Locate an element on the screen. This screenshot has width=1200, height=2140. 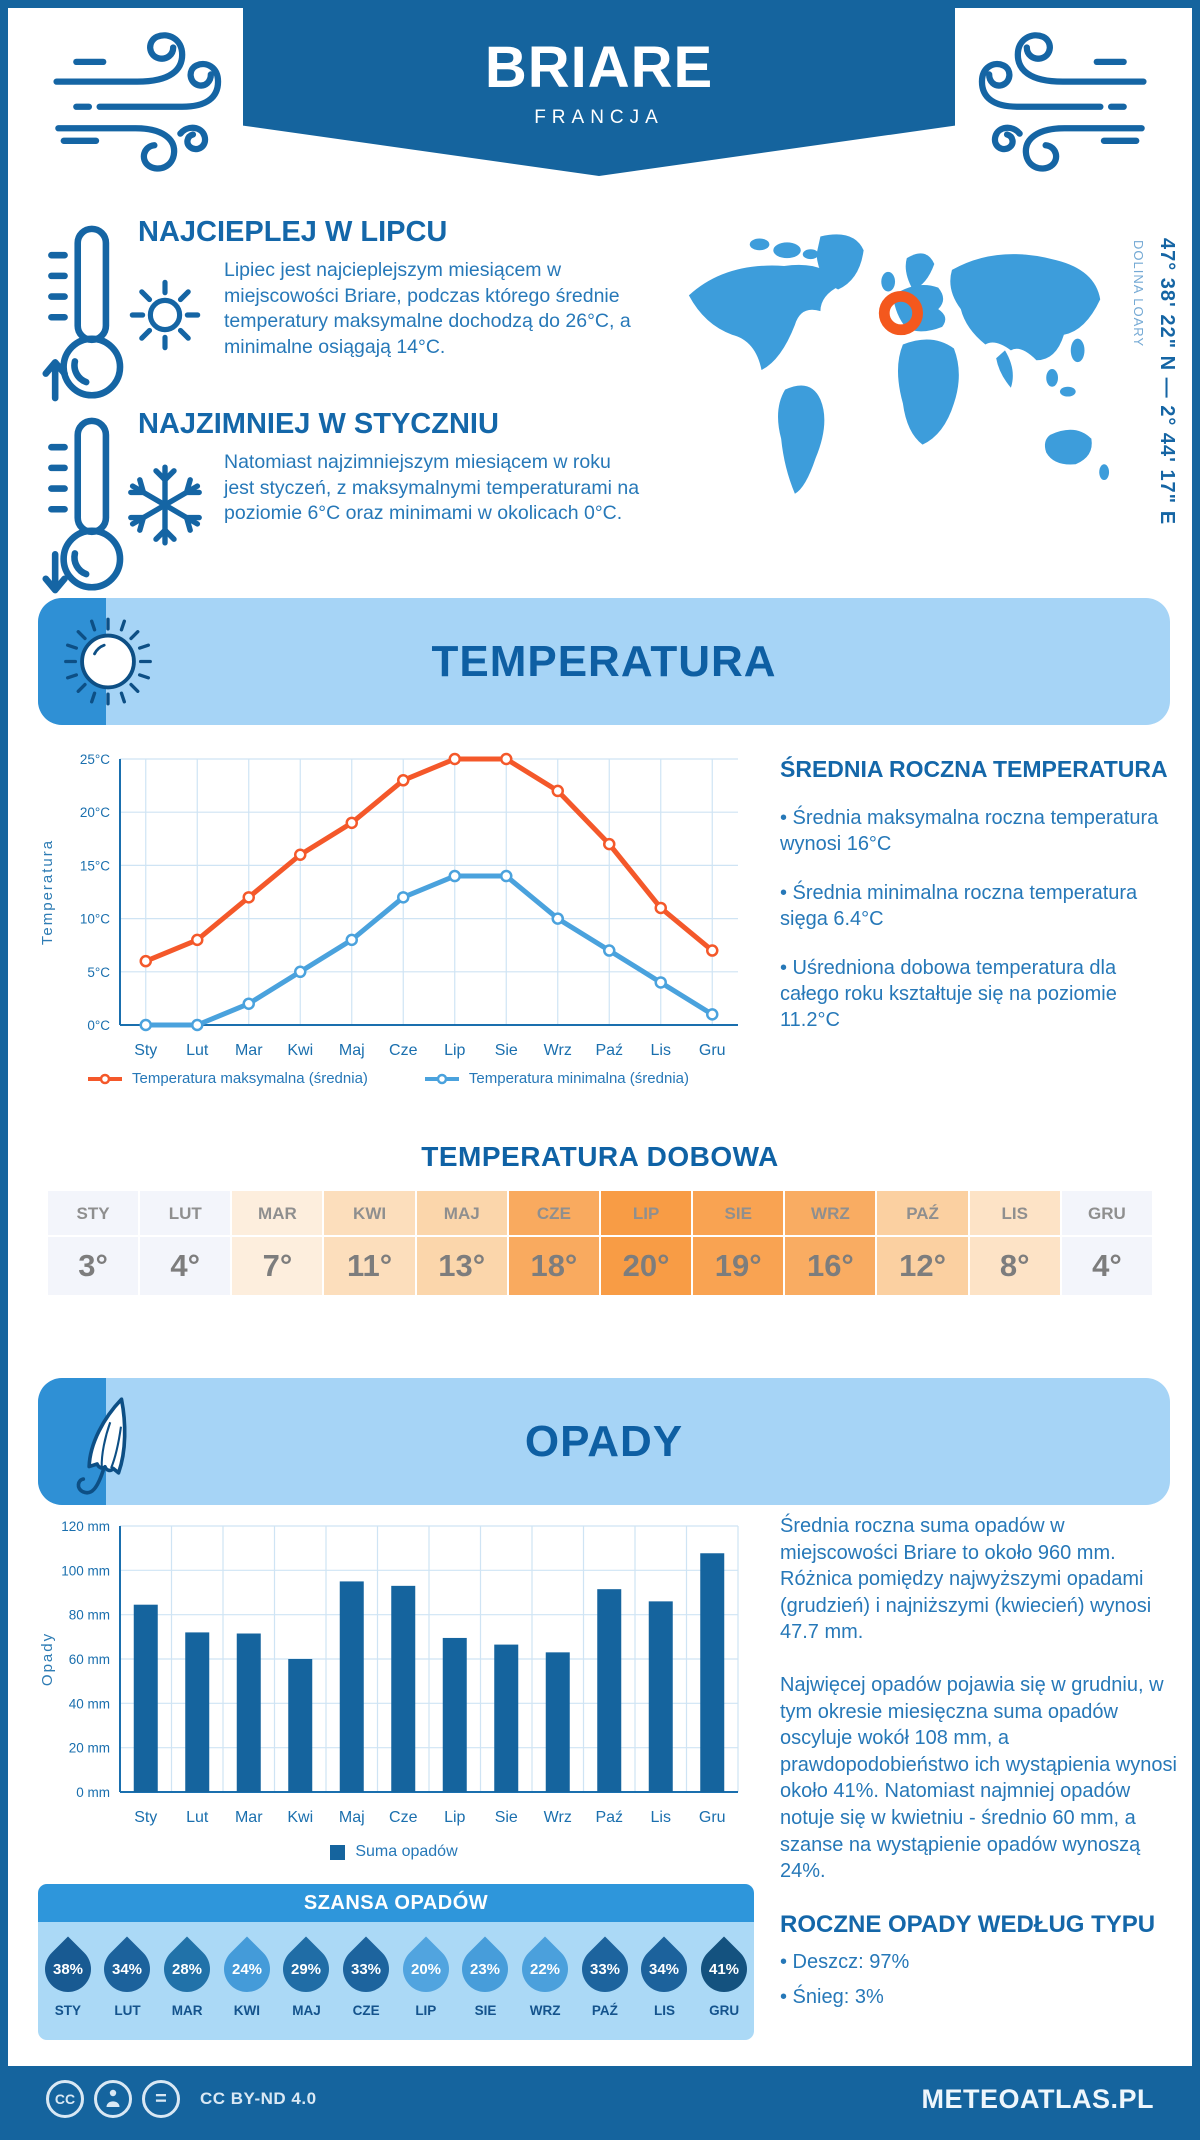
raindrop-icon: 41% is located at coordinates (724, 1969).